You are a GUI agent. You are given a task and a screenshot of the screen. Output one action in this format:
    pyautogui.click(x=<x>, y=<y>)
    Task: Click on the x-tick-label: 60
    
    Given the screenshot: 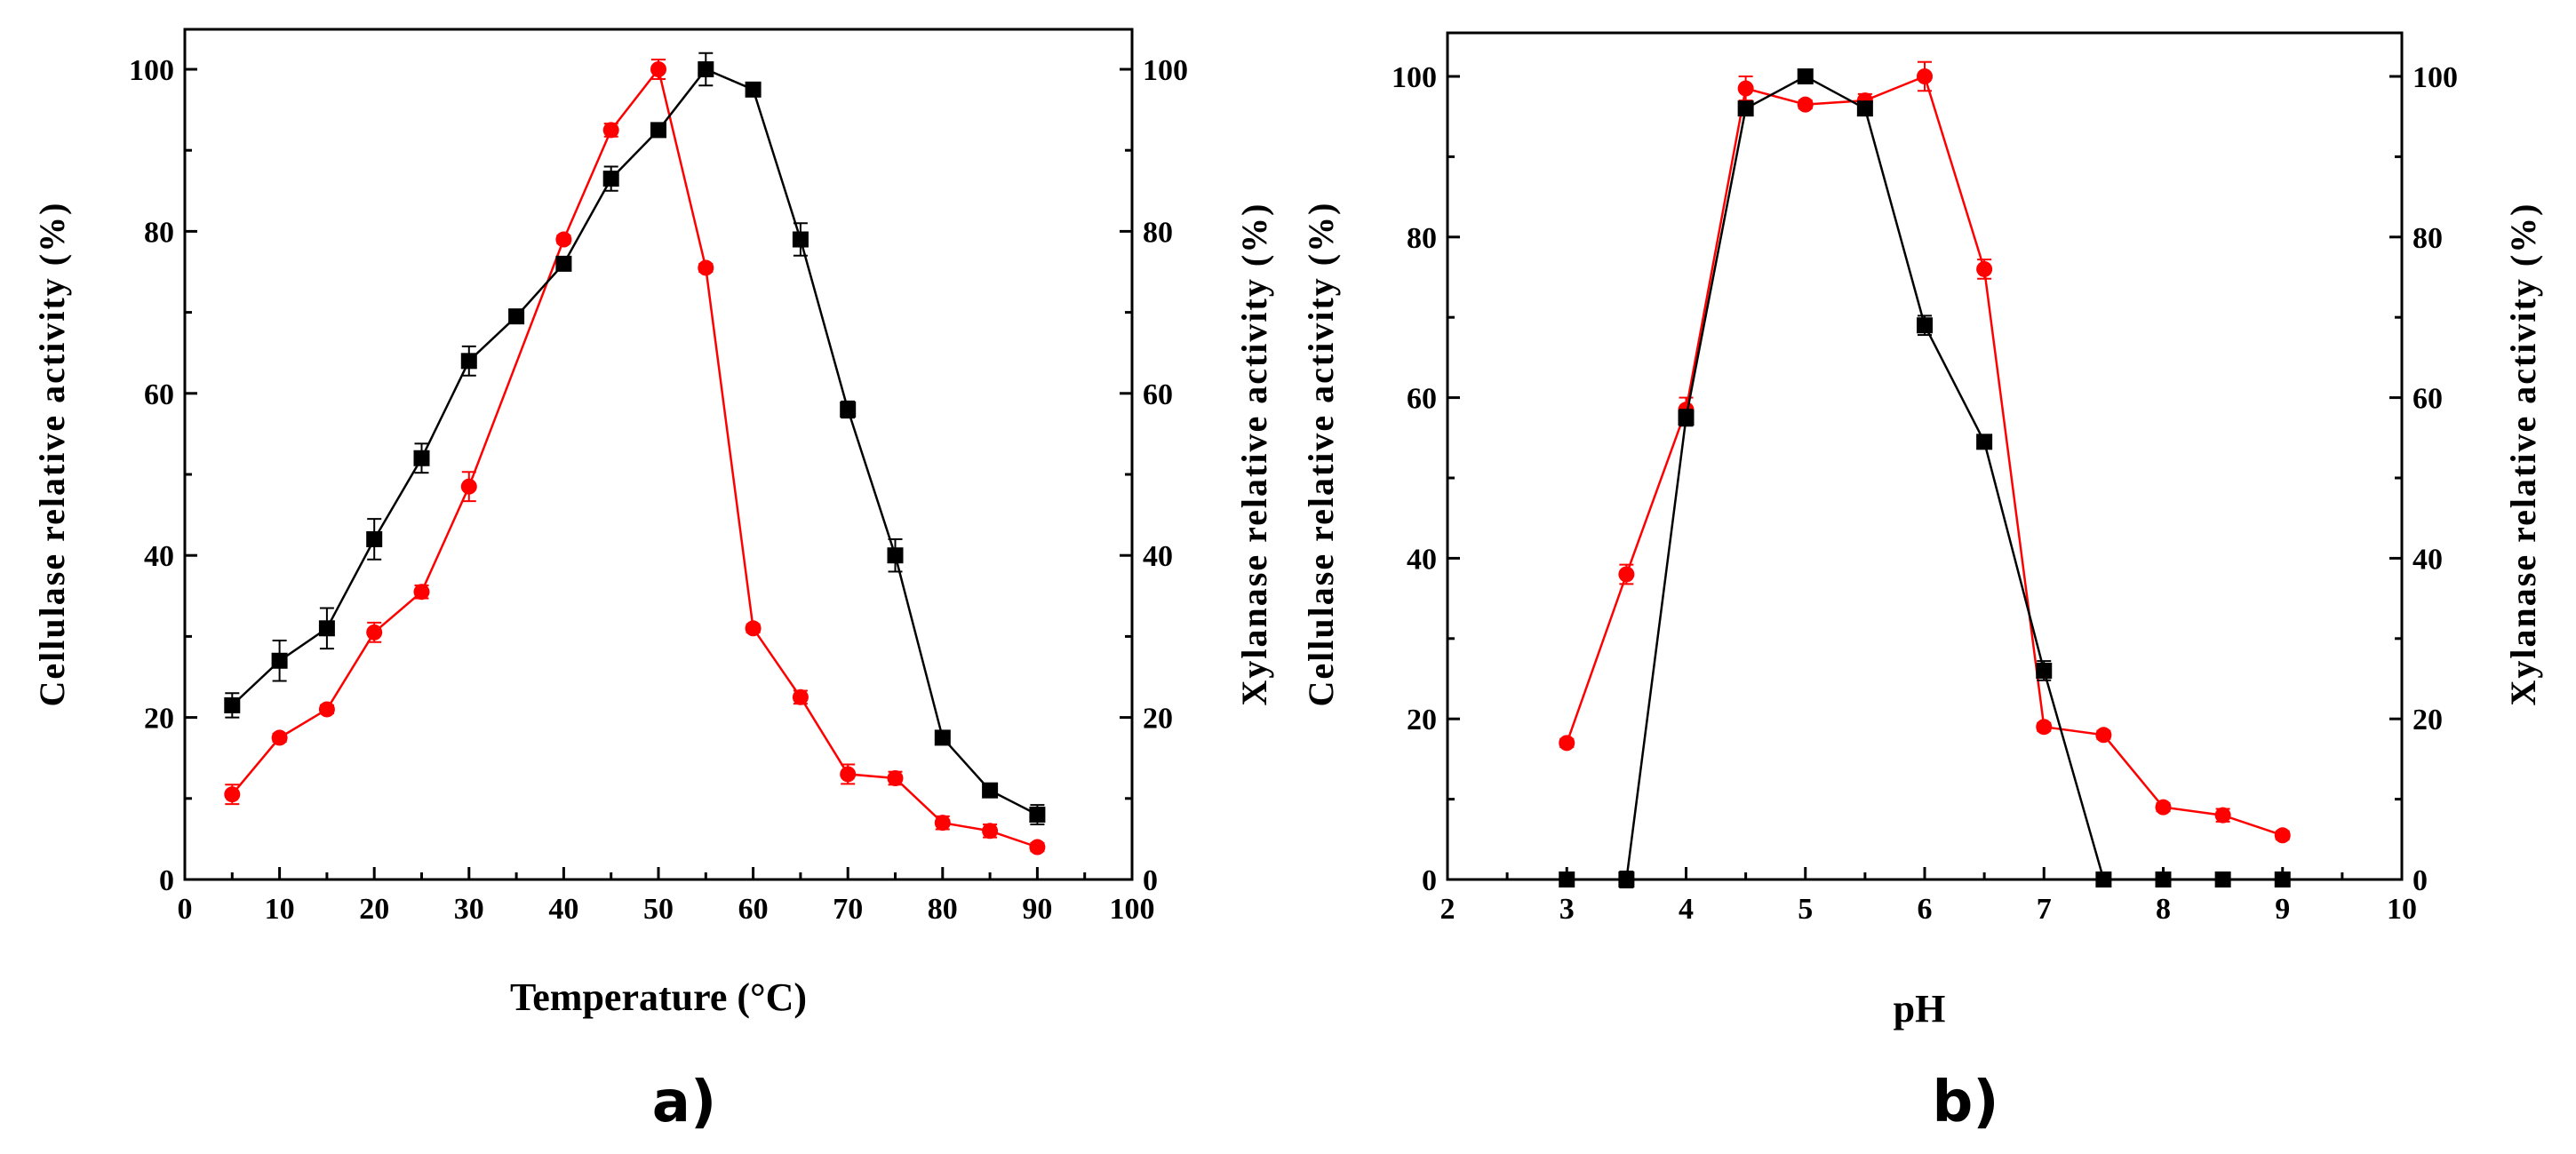 What is the action you would take?
    pyautogui.click(x=753, y=909)
    